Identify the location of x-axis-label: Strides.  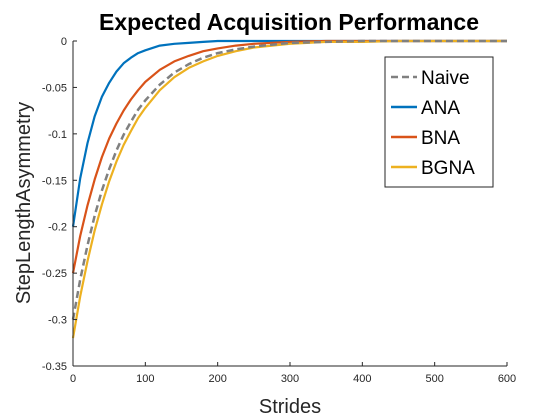
(290, 407).